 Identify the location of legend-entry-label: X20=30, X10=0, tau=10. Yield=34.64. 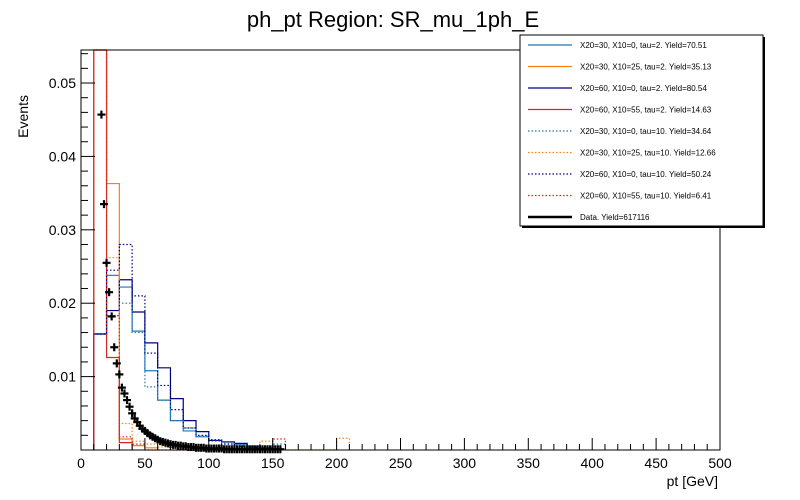
(646, 131).